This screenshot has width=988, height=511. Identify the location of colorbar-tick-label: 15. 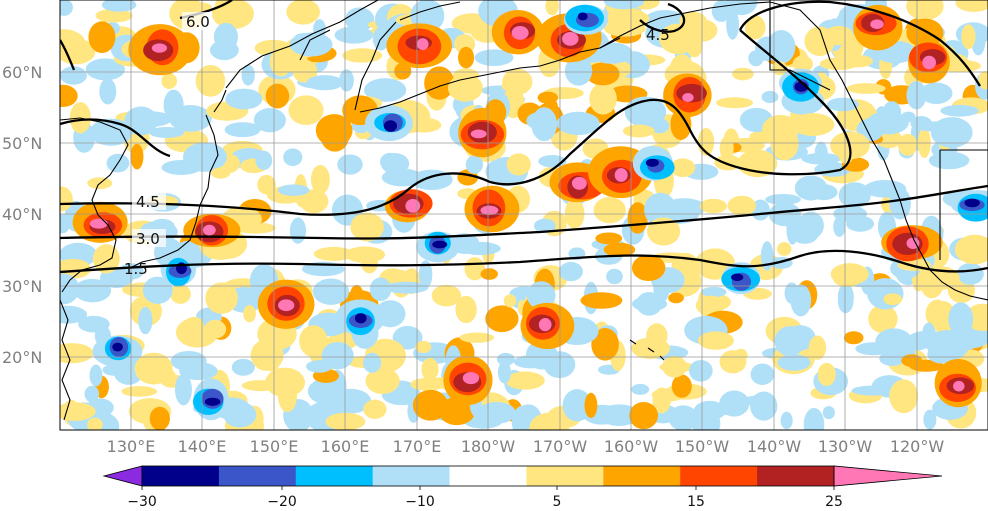
(696, 502).